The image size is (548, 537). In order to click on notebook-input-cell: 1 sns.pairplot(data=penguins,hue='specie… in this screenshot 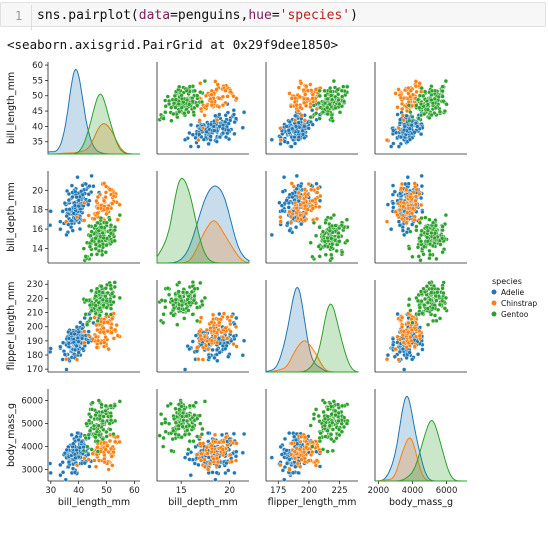, I will do `click(274, 15)`.